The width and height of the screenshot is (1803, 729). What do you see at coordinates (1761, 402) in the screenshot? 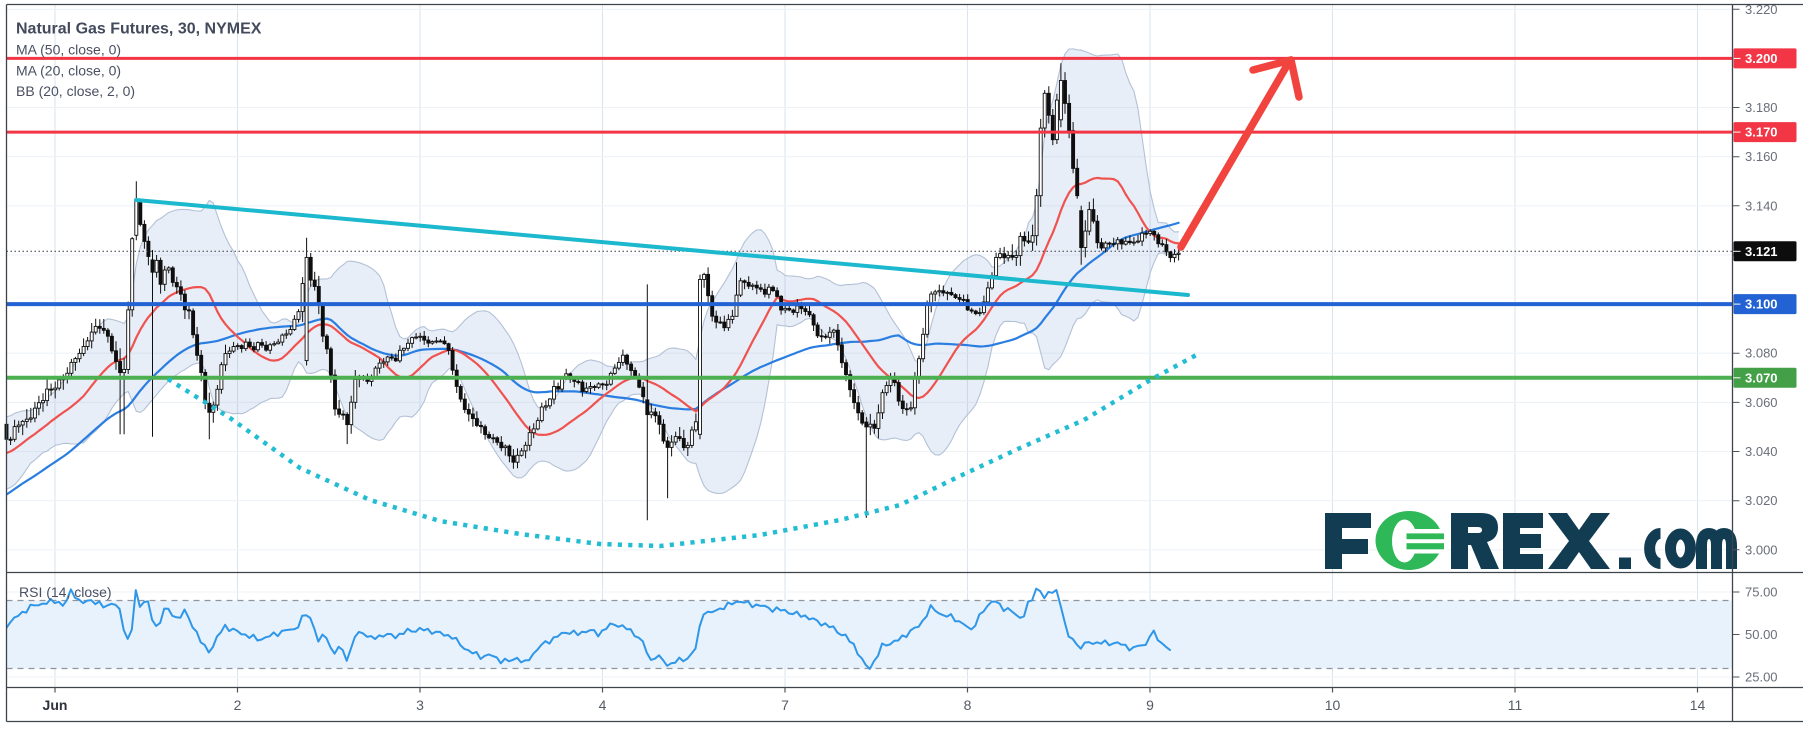
I see `svg-text: 3.060` at bounding box center [1761, 402].